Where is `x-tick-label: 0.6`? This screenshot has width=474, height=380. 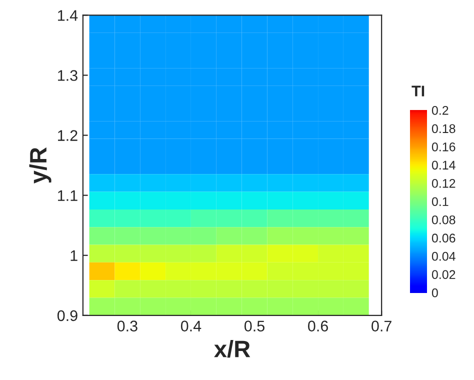
x-tick-label: 0.6 is located at coordinates (318, 326).